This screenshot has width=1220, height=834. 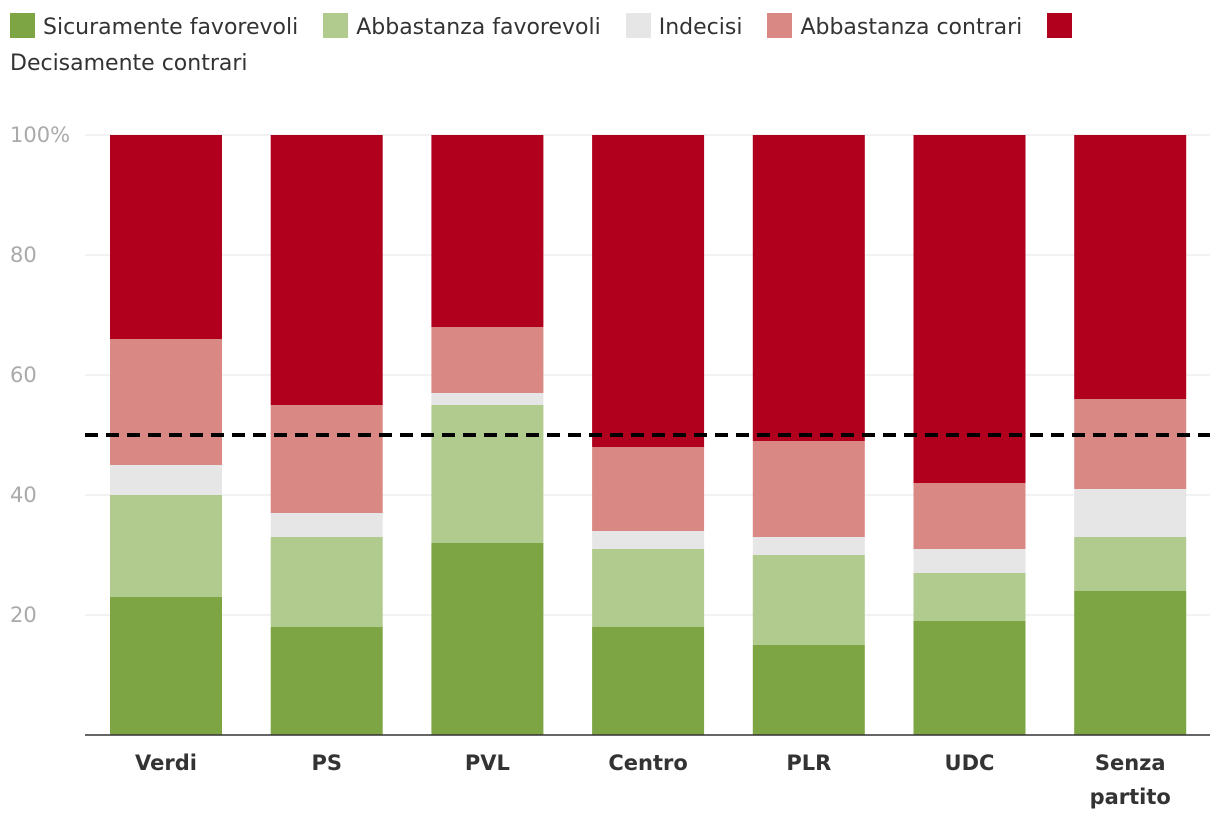 I want to click on category-label: Centro, so click(x=647, y=763).